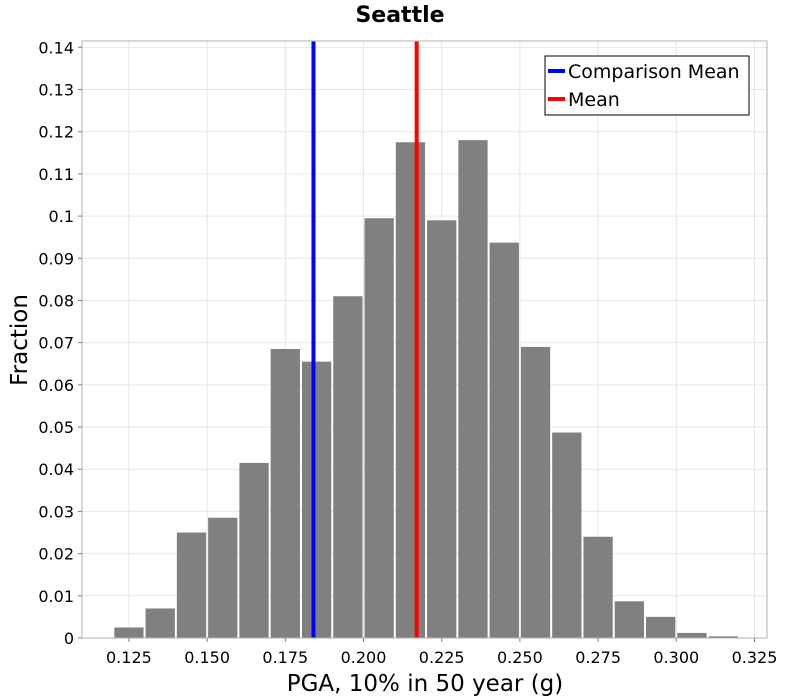 This screenshot has height=700, width=800. What do you see at coordinates (285, 657) in the screenshot?
I see `x-tick-label: 0.175` at bounding box center [285, 657].